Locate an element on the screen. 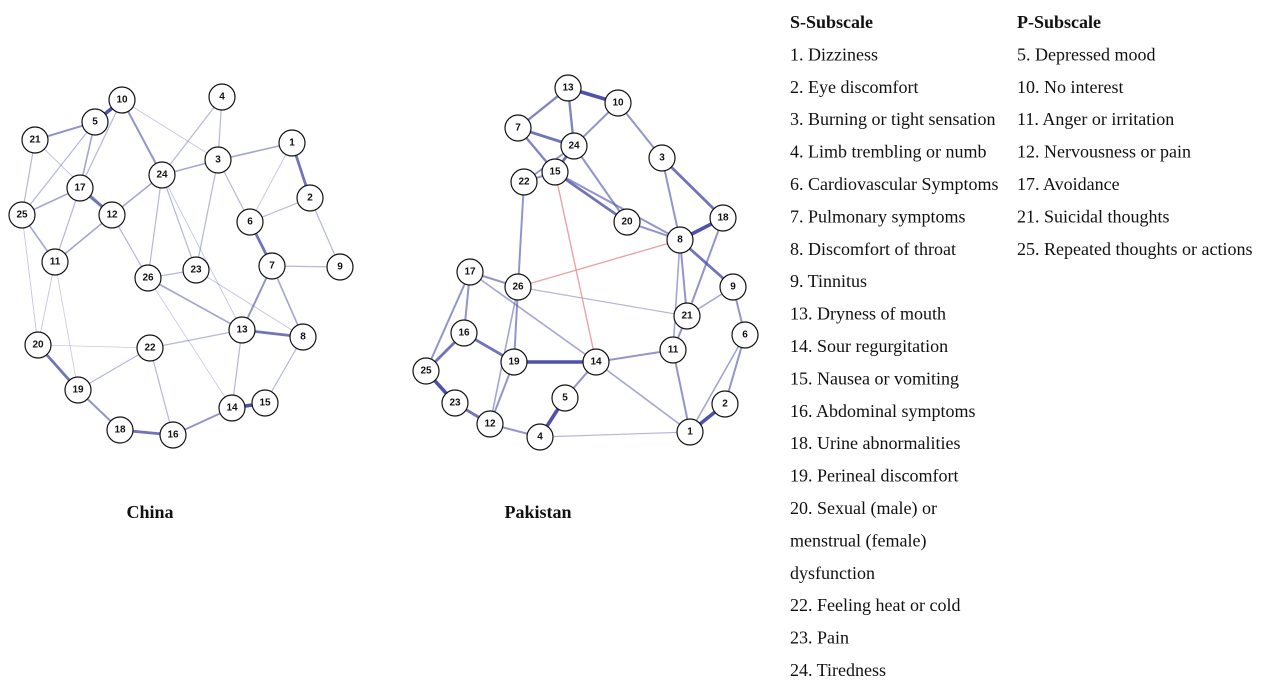 This screenshot has width=1283, height=684. node-label: 24 is located at coordinates (574, 146).